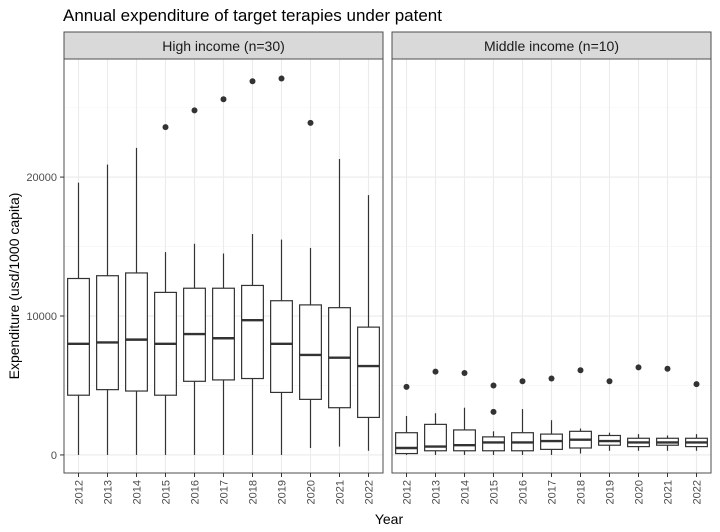 The image size is (720, 532). What do you see at coordinates (14, 286) in the screenshot?
I see `y-axis-title: Expenditure (usd/1000 capita)` at bounding box center [14, 286].